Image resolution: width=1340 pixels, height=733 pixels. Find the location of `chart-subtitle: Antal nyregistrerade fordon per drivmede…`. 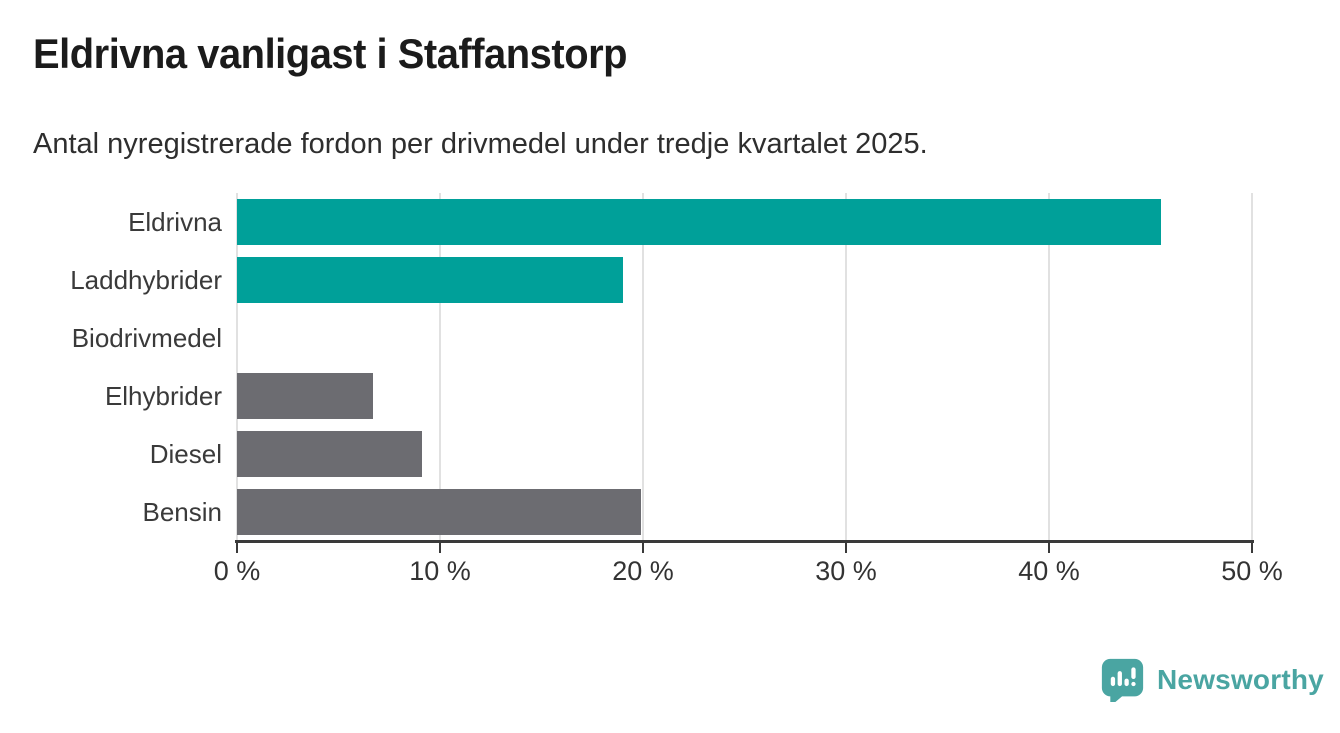

chart-subtitle: Antal nyregistrerade fordon per drivmede… is located at coordinates (480, 144).